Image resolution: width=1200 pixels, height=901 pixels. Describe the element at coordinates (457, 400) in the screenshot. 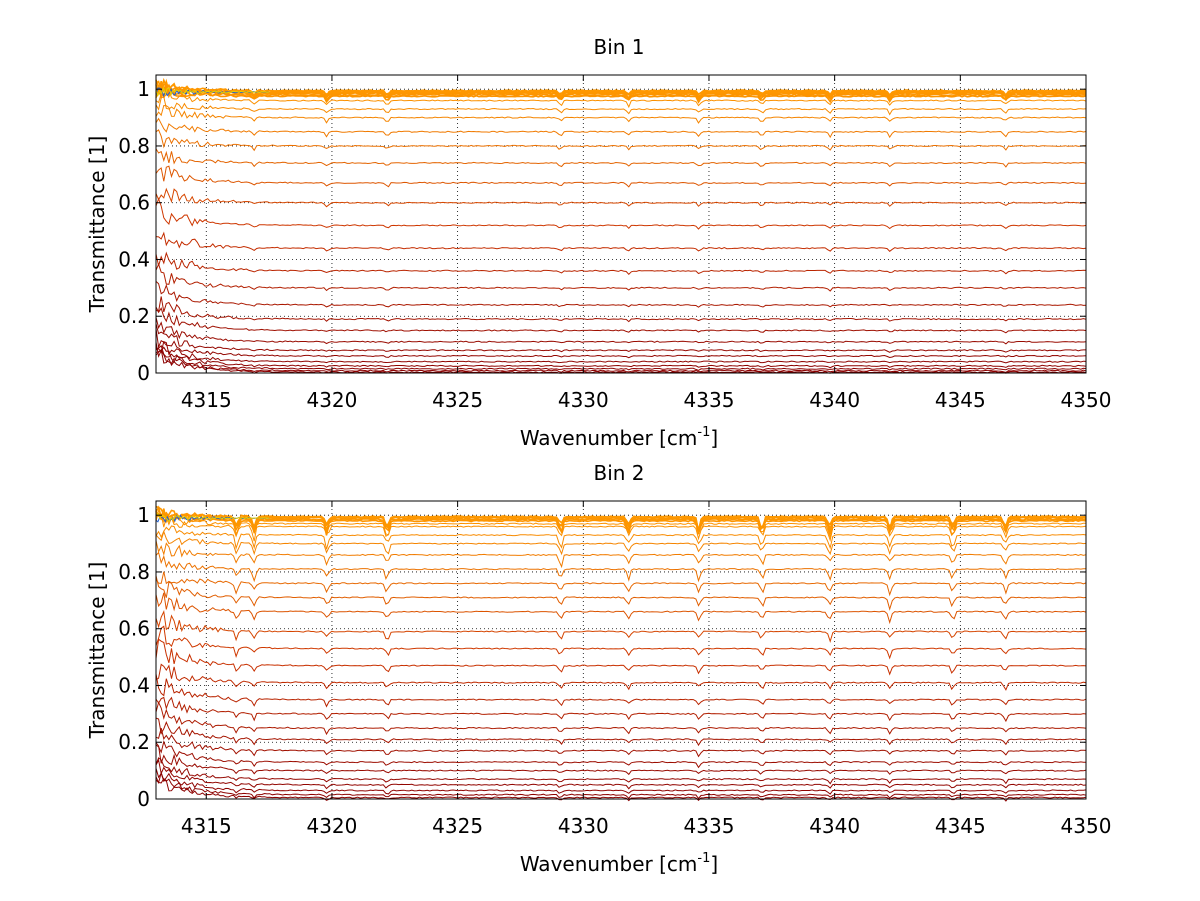

I see `x-tick-label: 4325` at that location.